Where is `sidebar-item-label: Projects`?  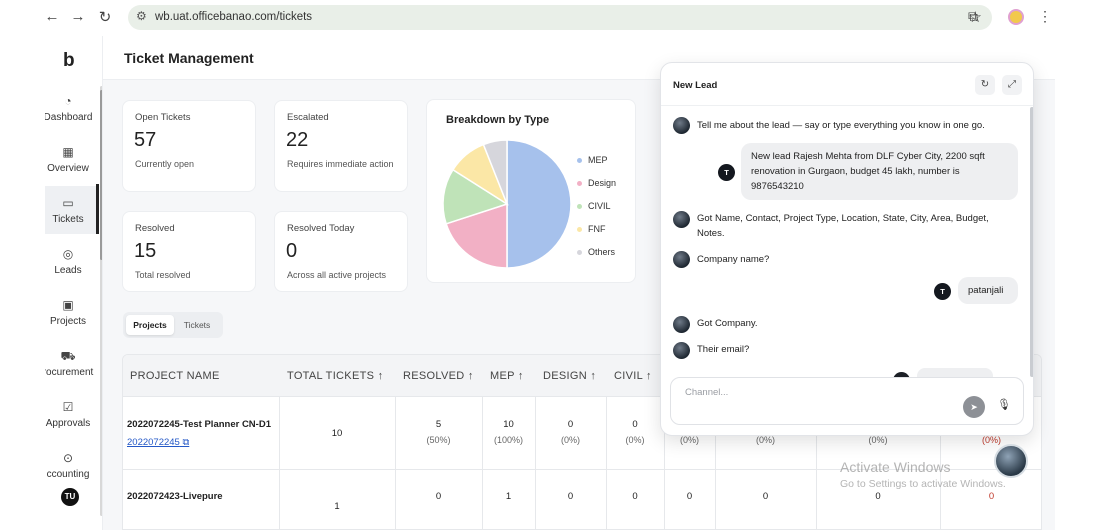
sidebar-item-label: Projects is located at coordinates (68, 321).